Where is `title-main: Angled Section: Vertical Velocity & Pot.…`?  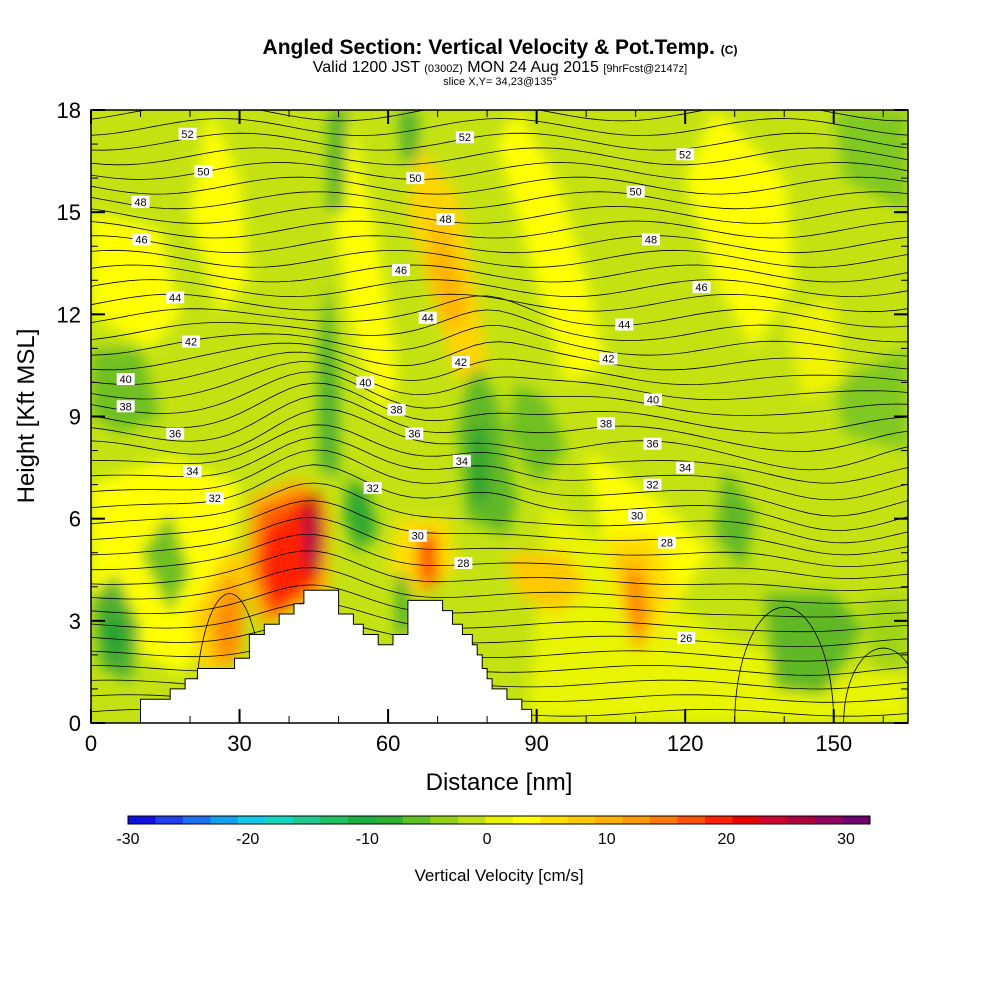 title-main: Angled Section: Vertical Velocity & Pot.… is located at coordinates (488, 47).